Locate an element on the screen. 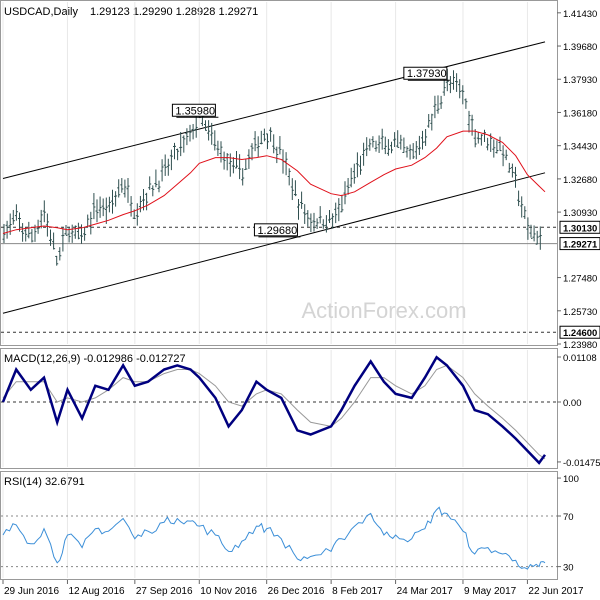 The image size is (600, 600). y-tick-label: 1.30930 is located at coordinates (580, 213).